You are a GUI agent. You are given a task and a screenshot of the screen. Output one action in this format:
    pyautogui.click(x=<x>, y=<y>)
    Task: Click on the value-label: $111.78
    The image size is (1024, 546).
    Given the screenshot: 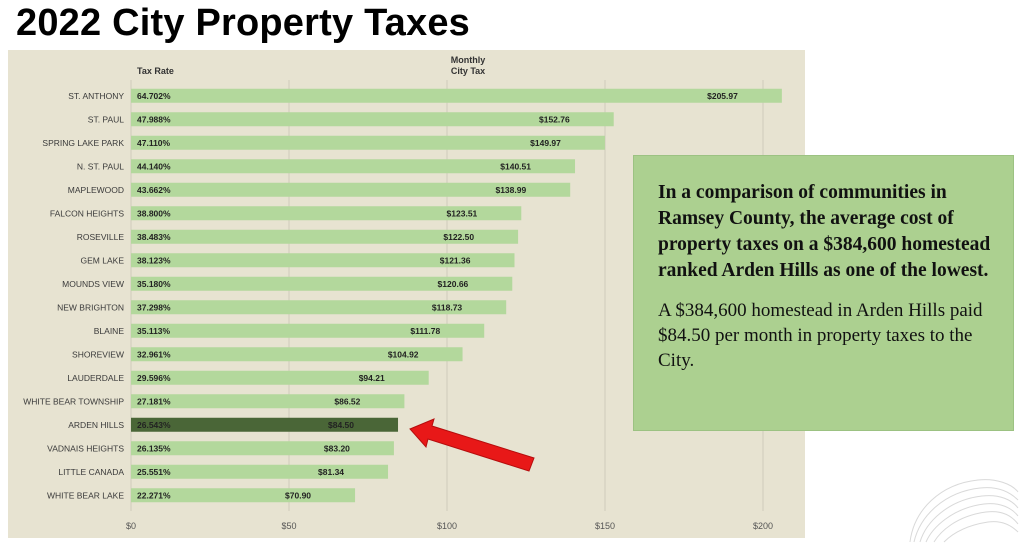 What is the action you would take?
    pyautogui.click(x=425, y=331)
    